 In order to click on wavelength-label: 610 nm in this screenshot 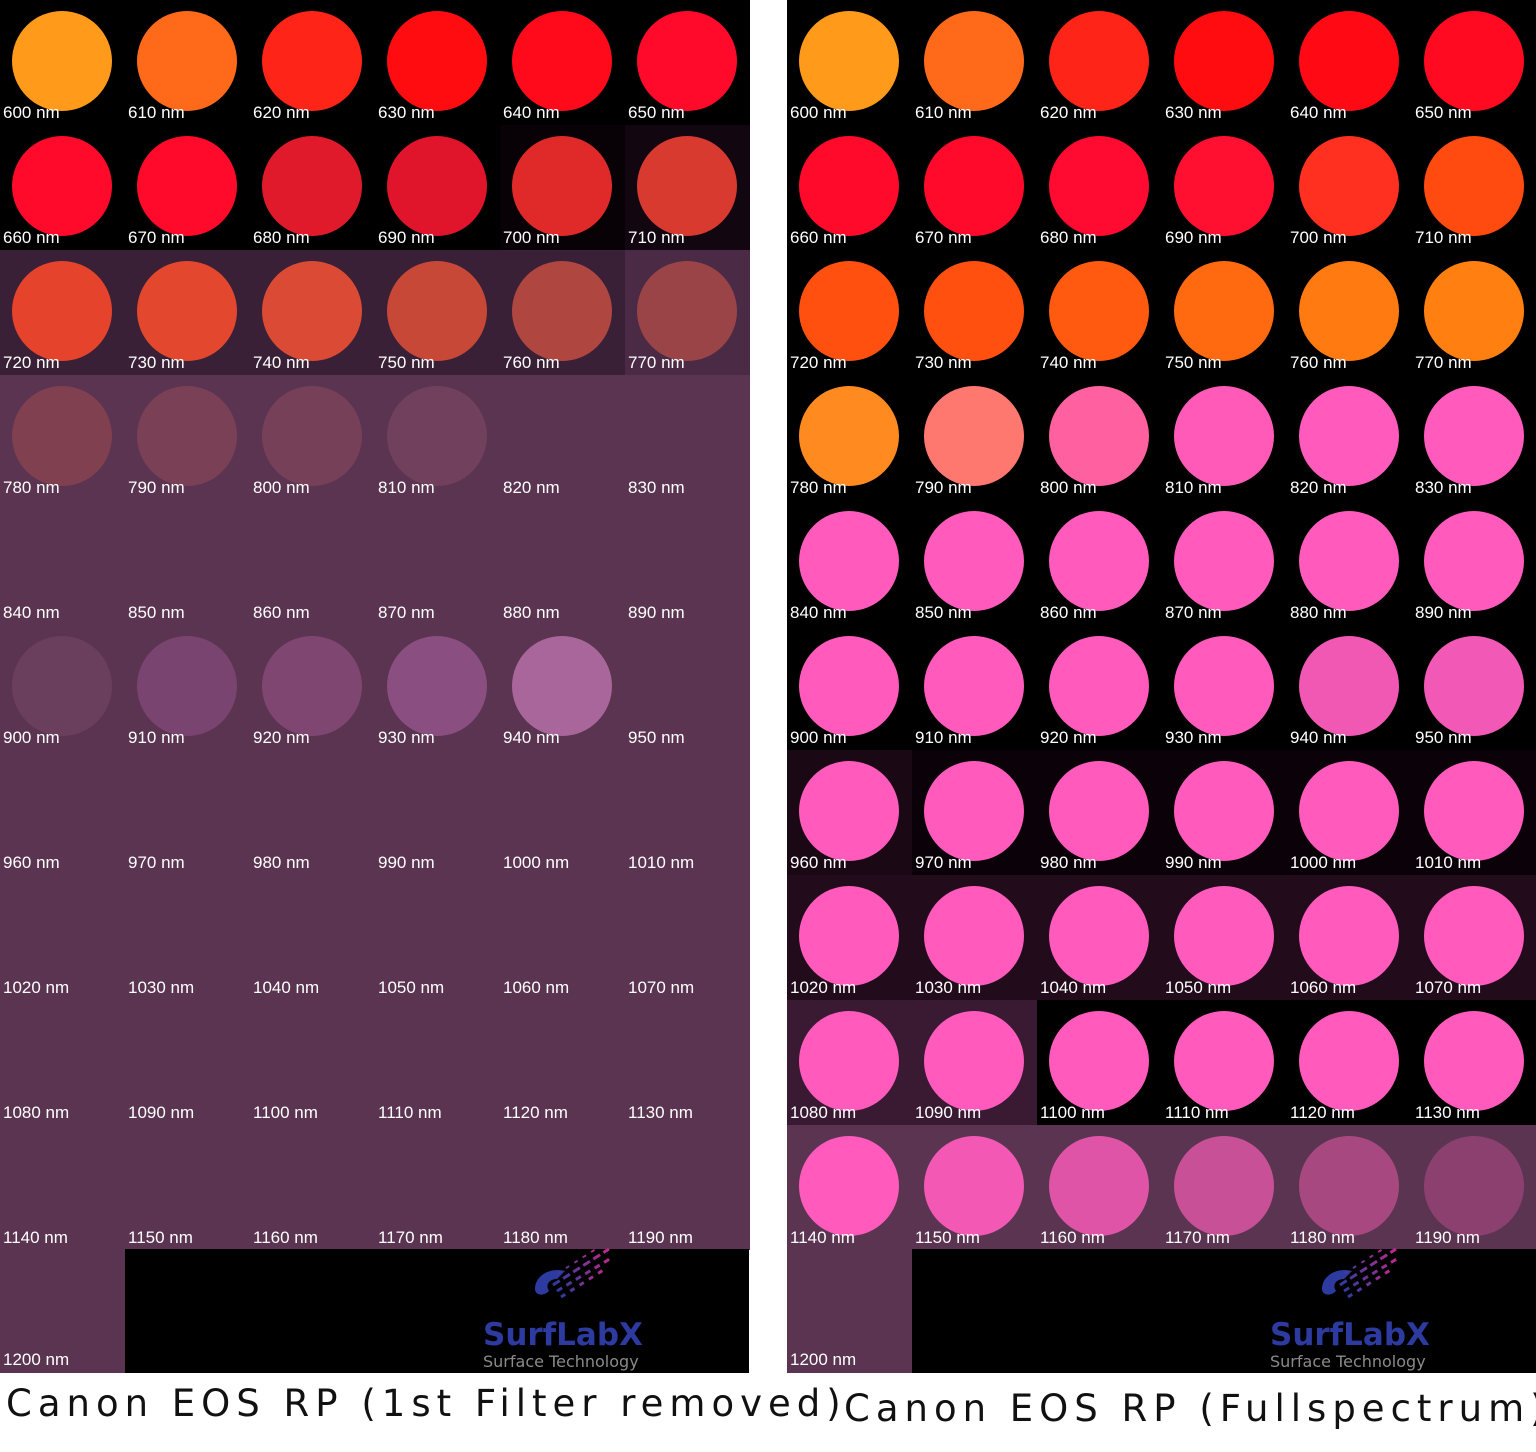, I will do `click(156, 112)`.